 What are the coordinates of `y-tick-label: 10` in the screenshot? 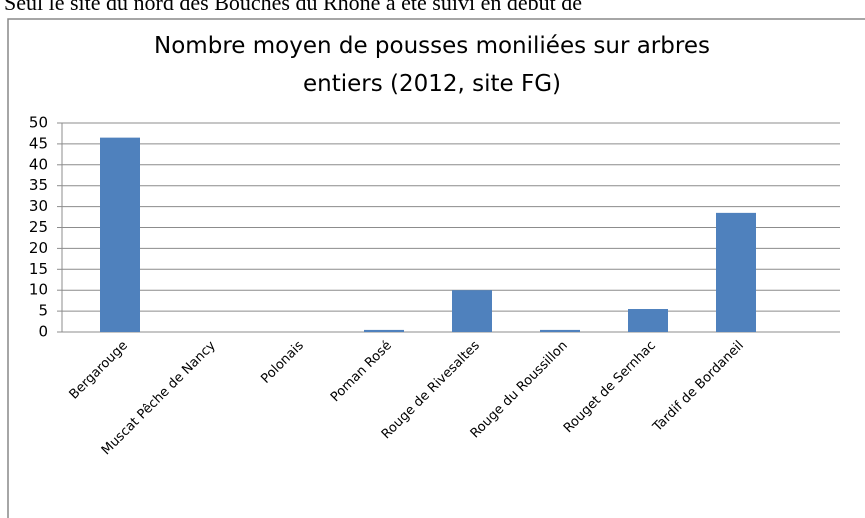 It's located at (38, 290).